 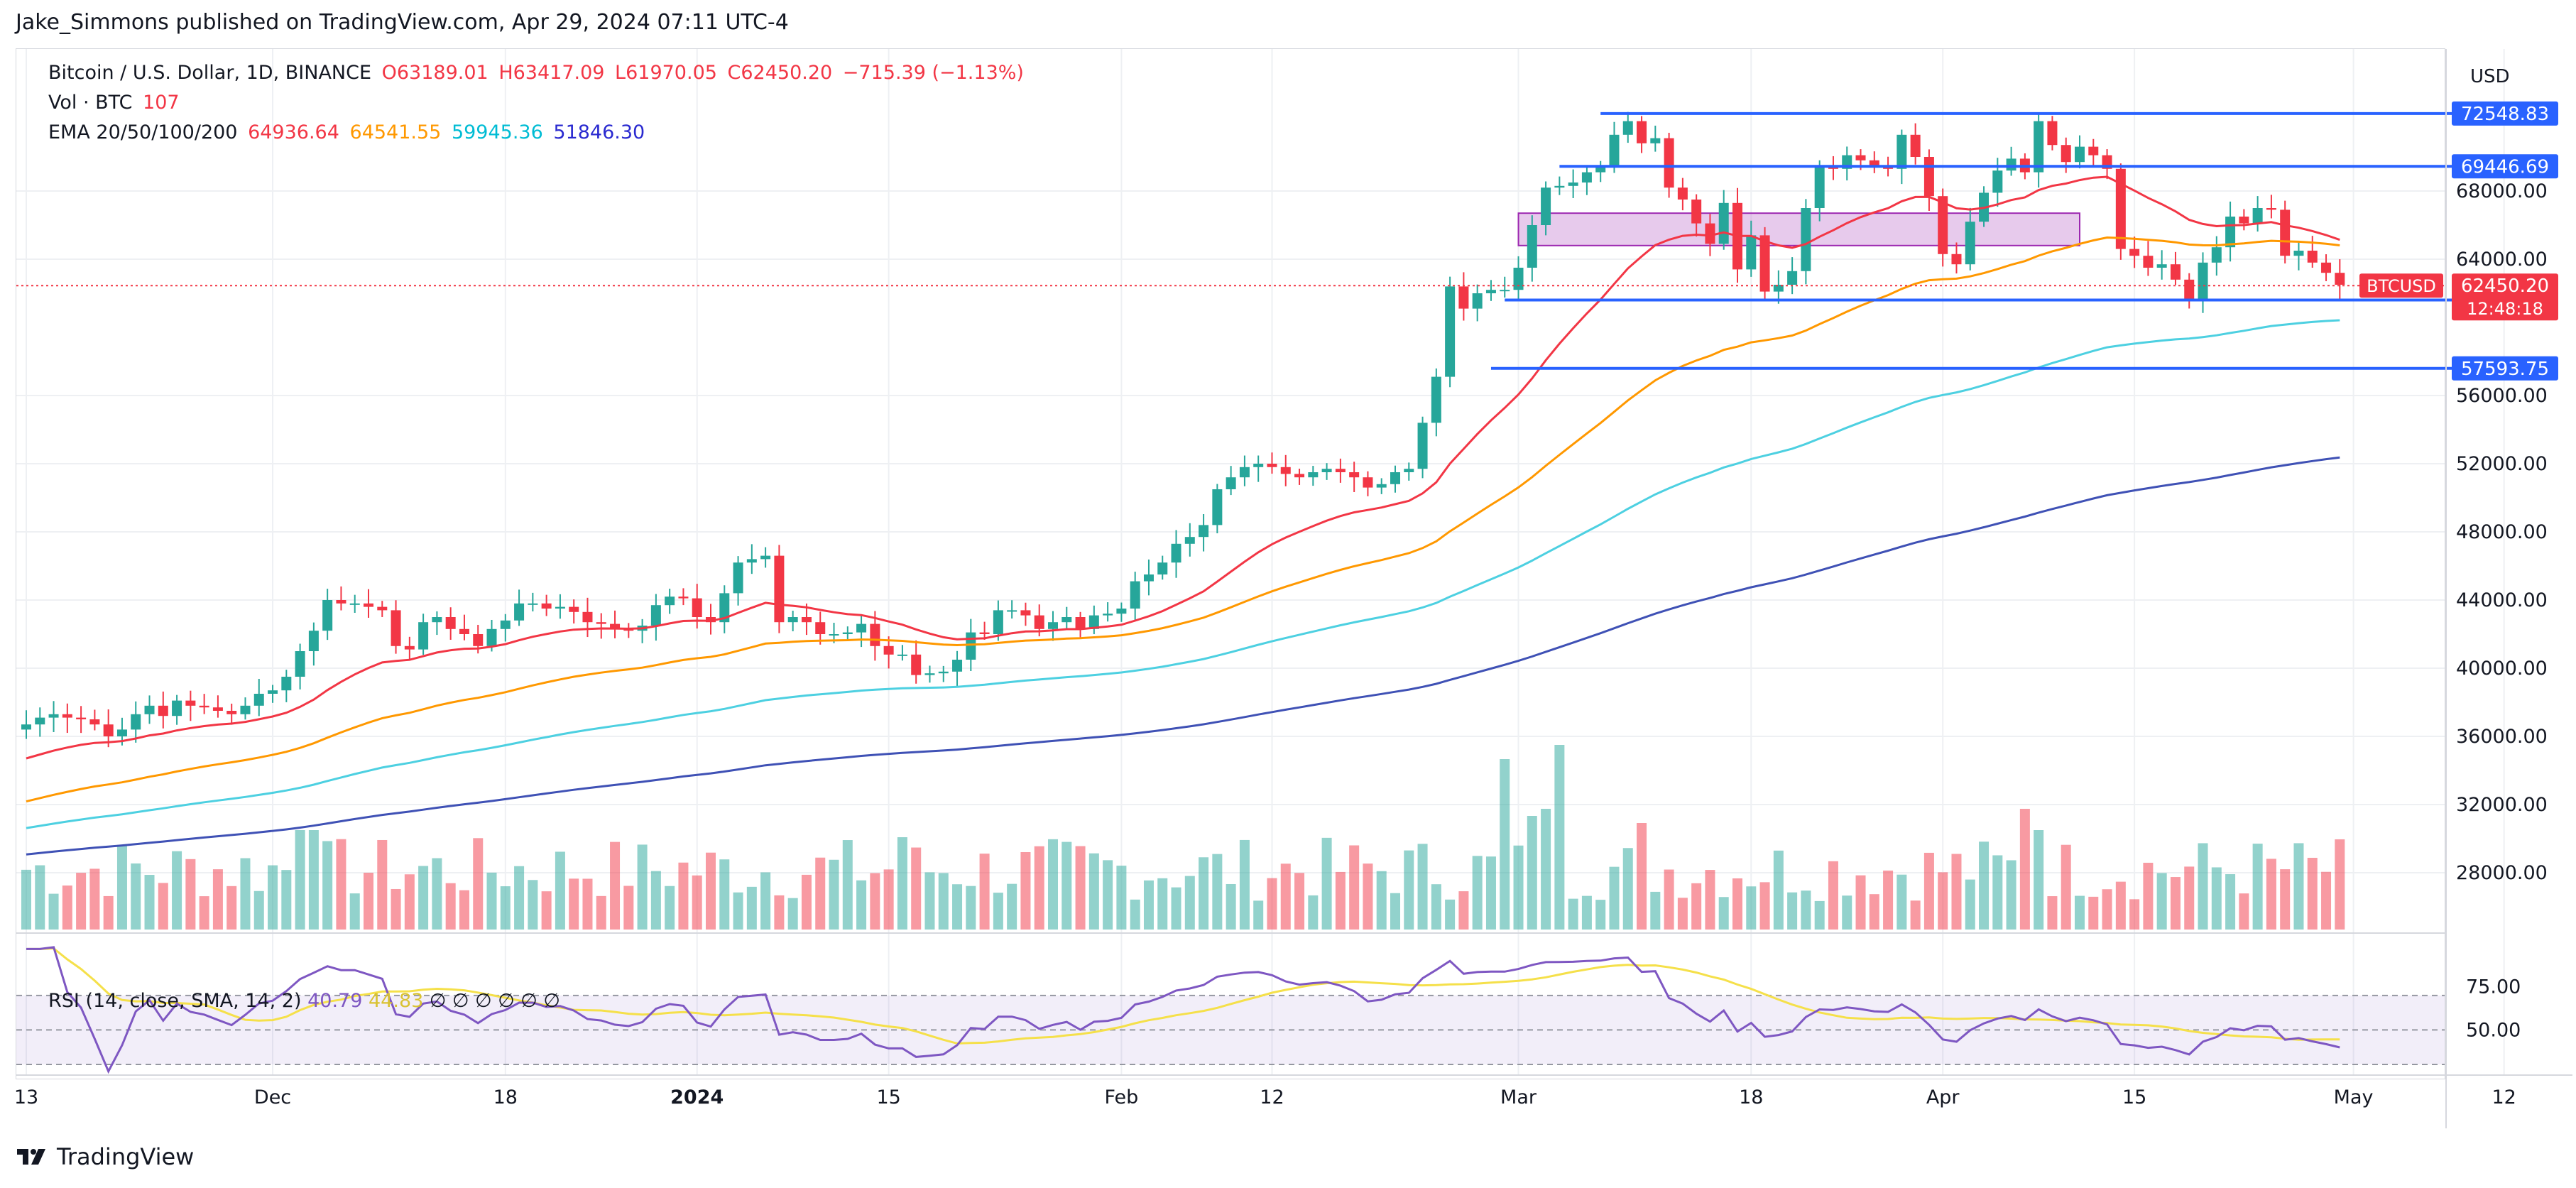 What do you see at coordinates (2505, 167) in the screenshot?
I see `level-price-label: 69446.69` at bounding box center [2505, 167].